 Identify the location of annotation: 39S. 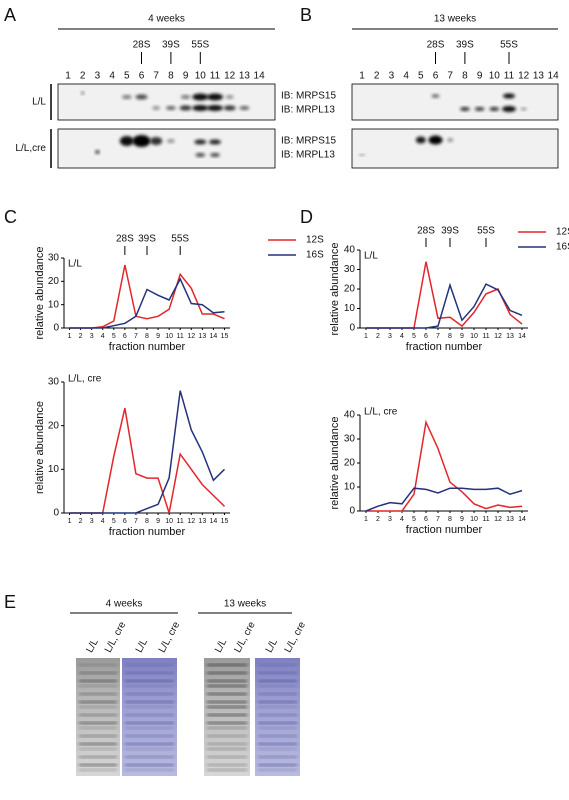
(450, 231).